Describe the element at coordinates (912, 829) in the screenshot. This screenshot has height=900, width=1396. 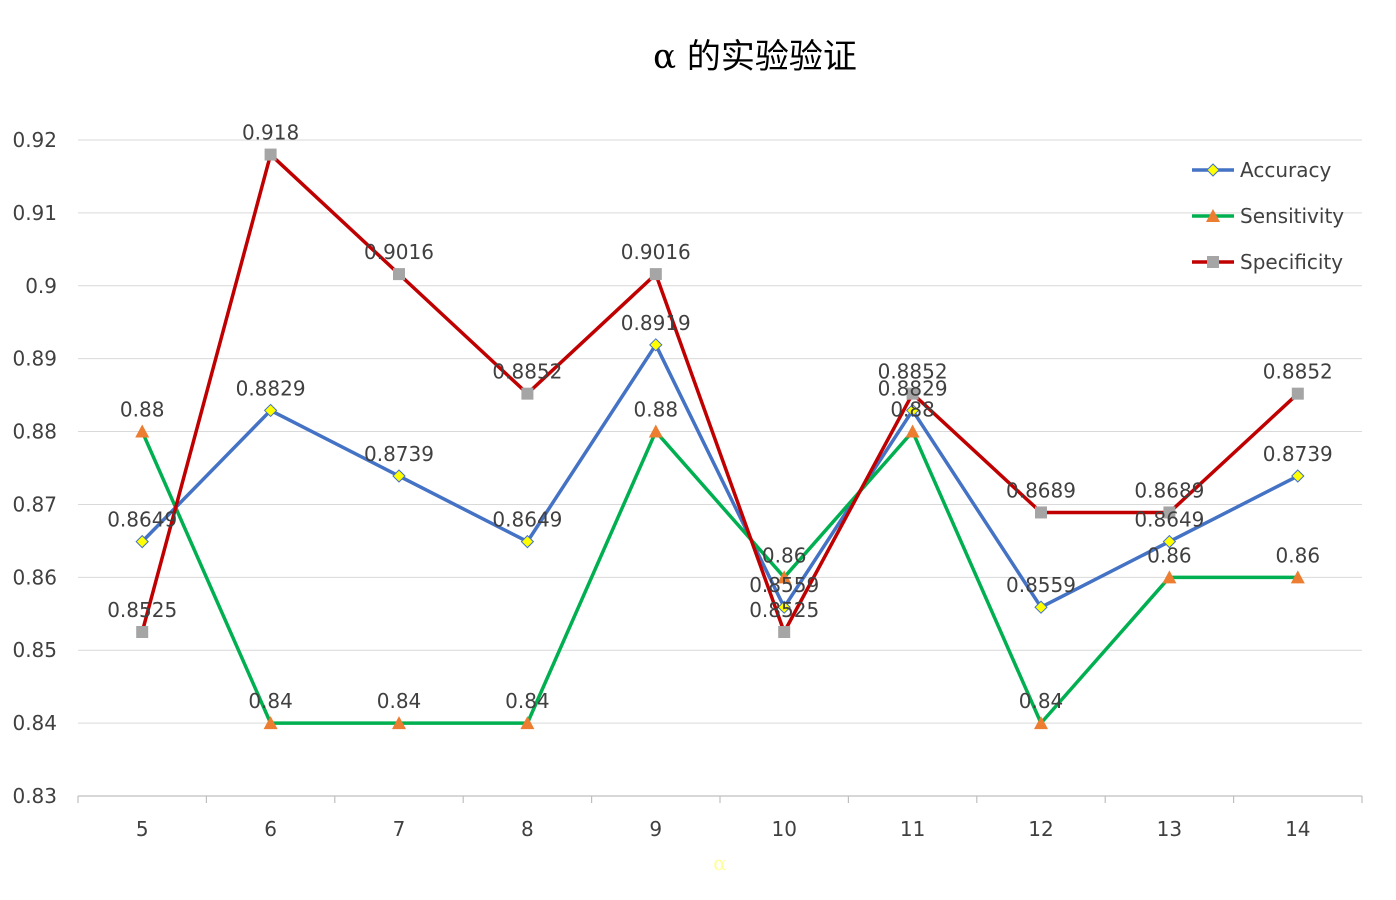
I see `x-tick-label: 11` at that location.